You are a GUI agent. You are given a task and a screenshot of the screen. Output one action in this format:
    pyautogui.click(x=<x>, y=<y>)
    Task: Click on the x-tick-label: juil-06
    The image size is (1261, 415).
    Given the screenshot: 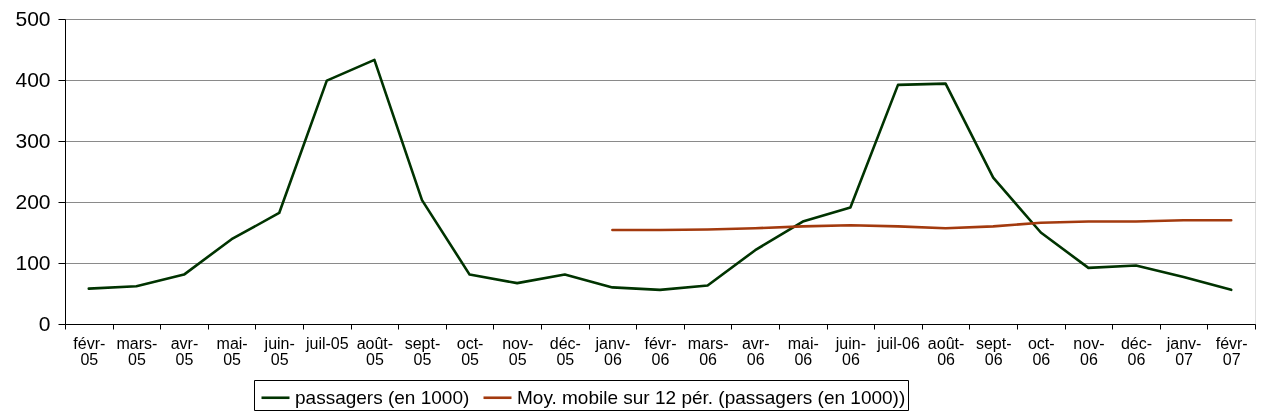 What is the action you would take?
    pyautogui.click(x=898, y=343)
    